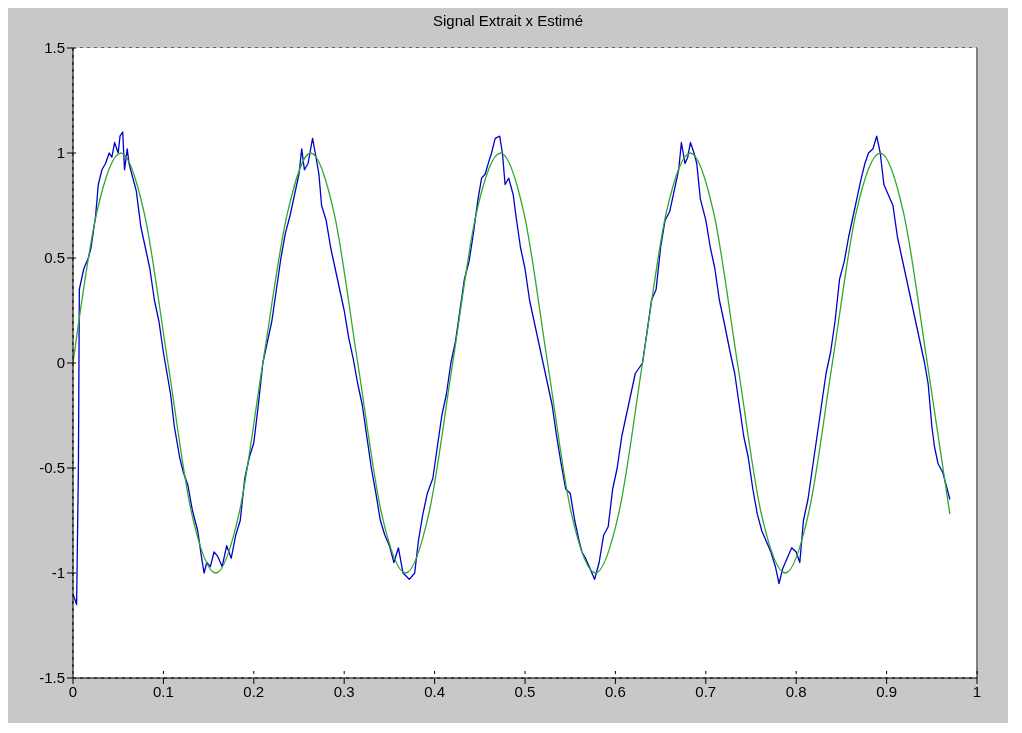 Image resolution: width=1022 pixels, height=733 pixels. Describe the element at coordinates (525, 691) in the screenshot. I see `x-tick-label: 0.5` at that location.